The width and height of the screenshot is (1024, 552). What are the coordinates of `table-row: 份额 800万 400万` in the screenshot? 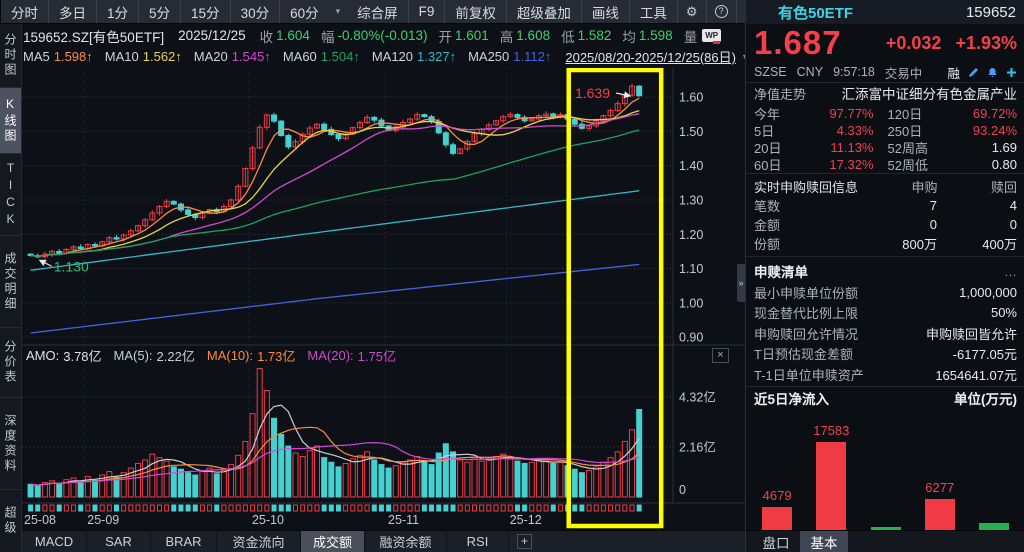 It's located at (885, 244).